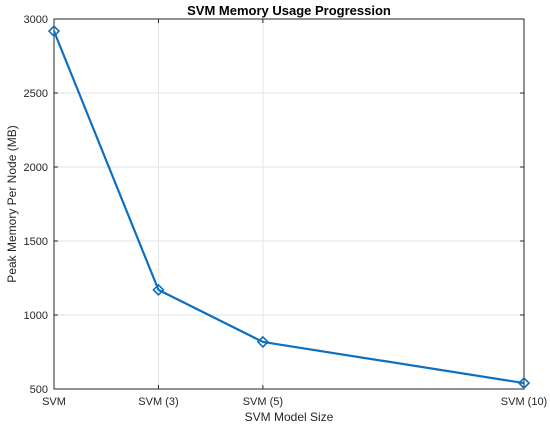 This screenshot has height=427, width=550. I want to click on y-tick-label: 2000, so click(36, 168).